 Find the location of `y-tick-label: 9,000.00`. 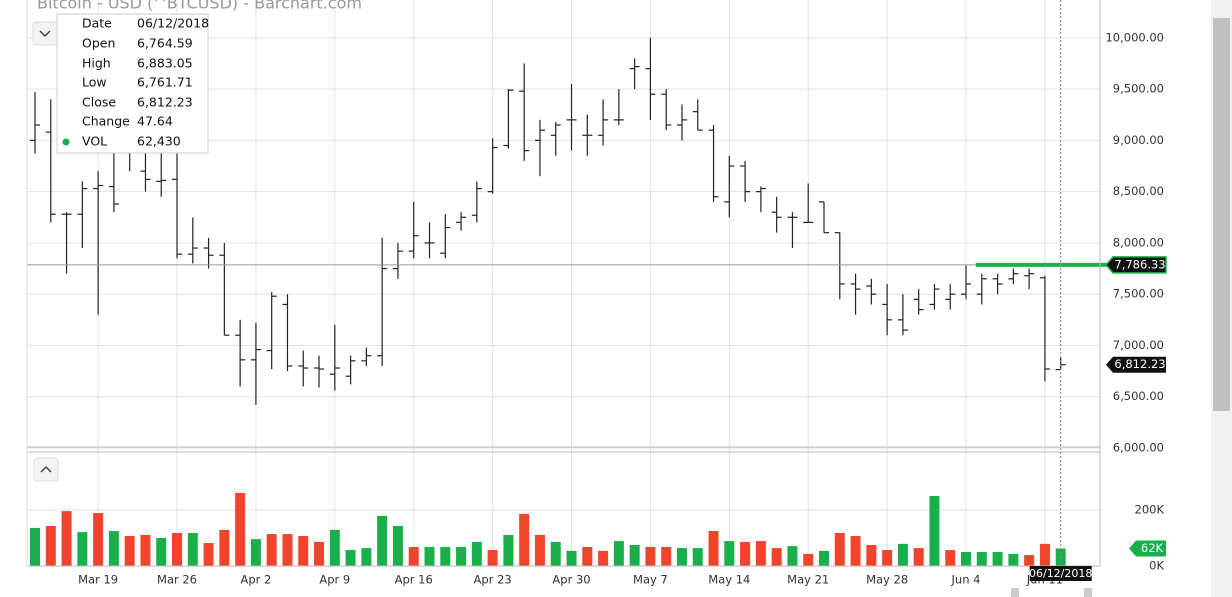

y-tick-label: 9,000.00 is located at coordinates (1138, 140).